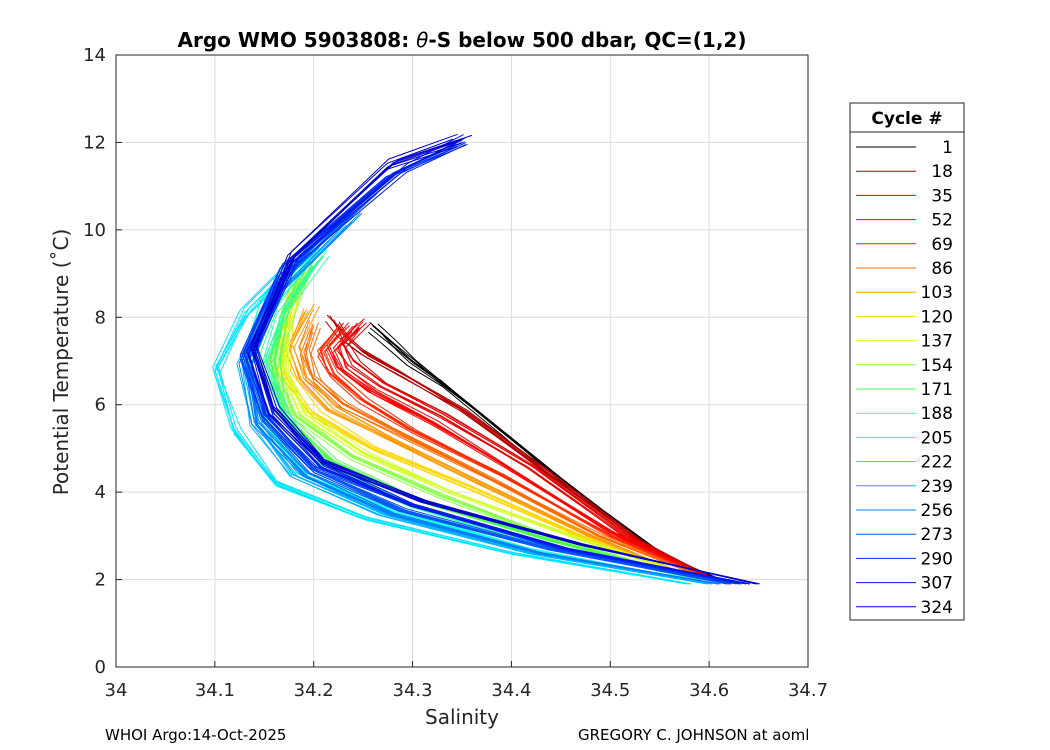  I want to click on title-suffix: -S below 500 dbar, QC=(1,2), so click(587, 40).